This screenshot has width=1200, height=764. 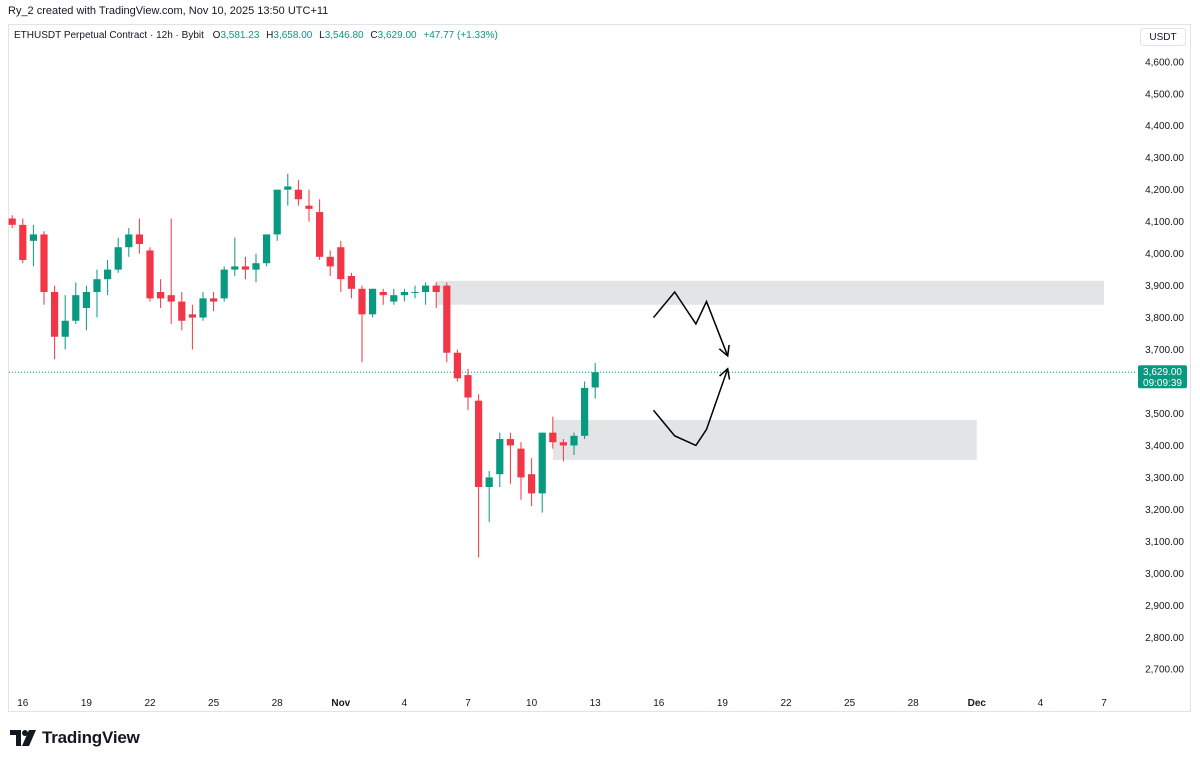 I want to click on y-tick-label: 4,600.00, so click(x=1164, y=62).